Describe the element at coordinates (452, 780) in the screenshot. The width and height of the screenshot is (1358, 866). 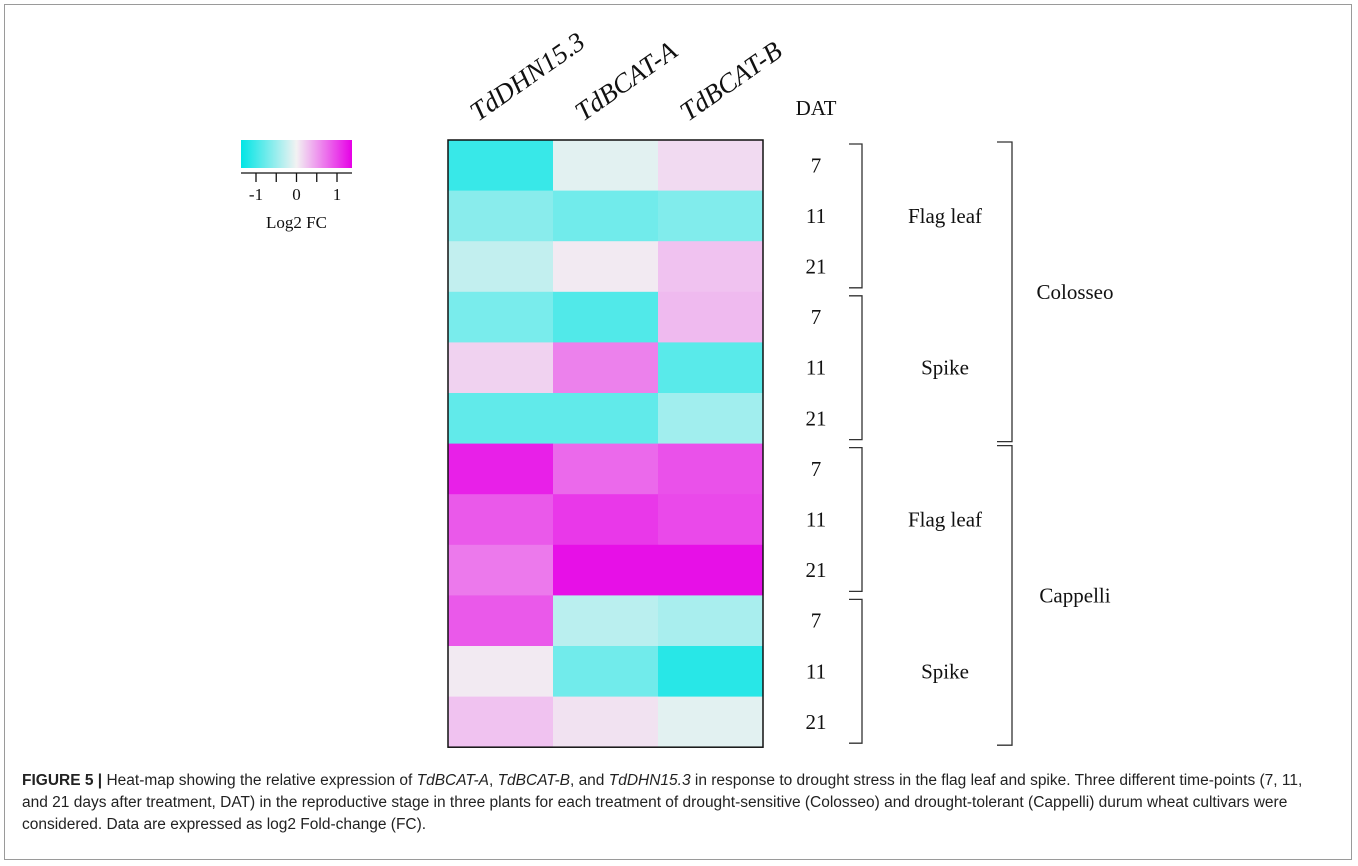
I see `caption-gene-name: TdBCAT-A` at that location.